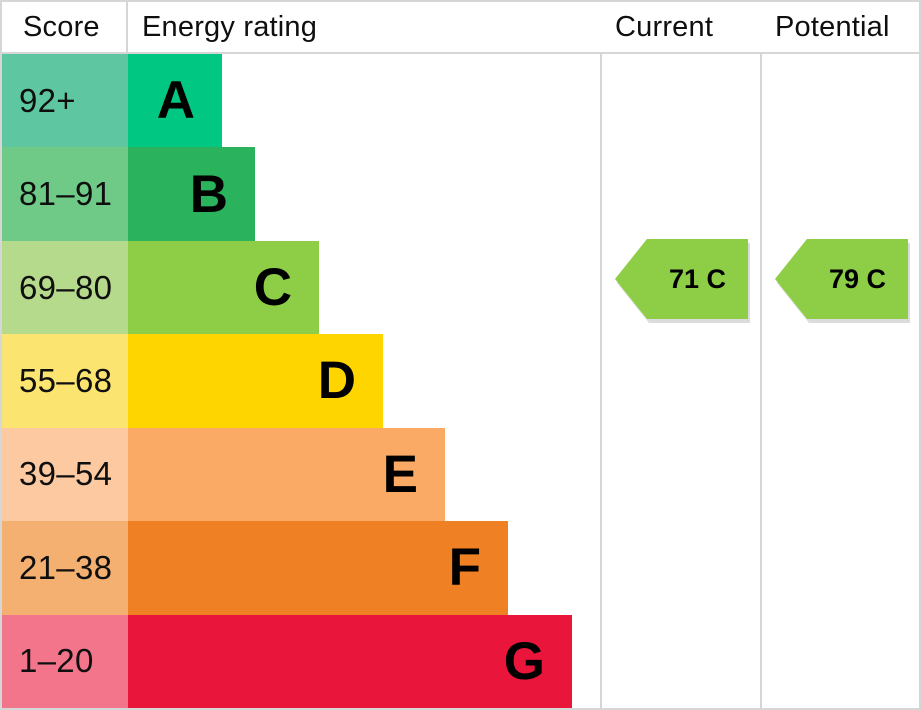  I want to click on band-row-c: 69–80 C, so click(460, 287).